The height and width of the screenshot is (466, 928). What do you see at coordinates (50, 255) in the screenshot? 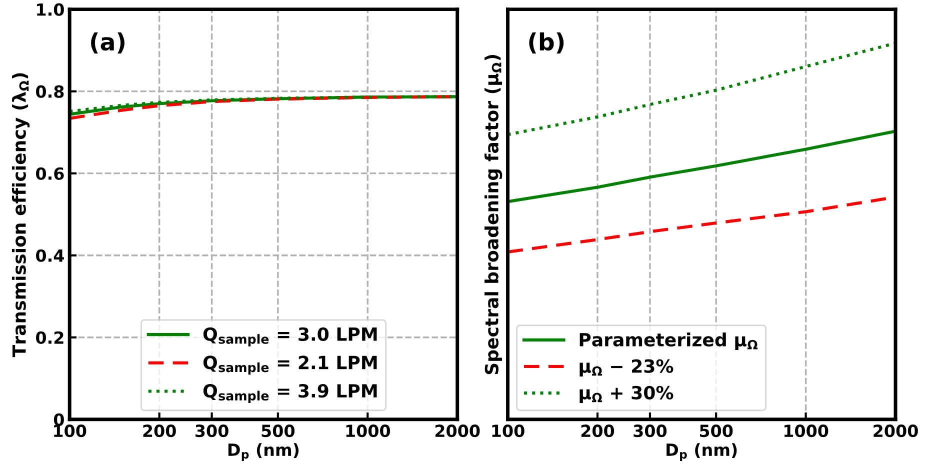
I see `y-tick-label: 0.4` at bounding box center [50, 255].